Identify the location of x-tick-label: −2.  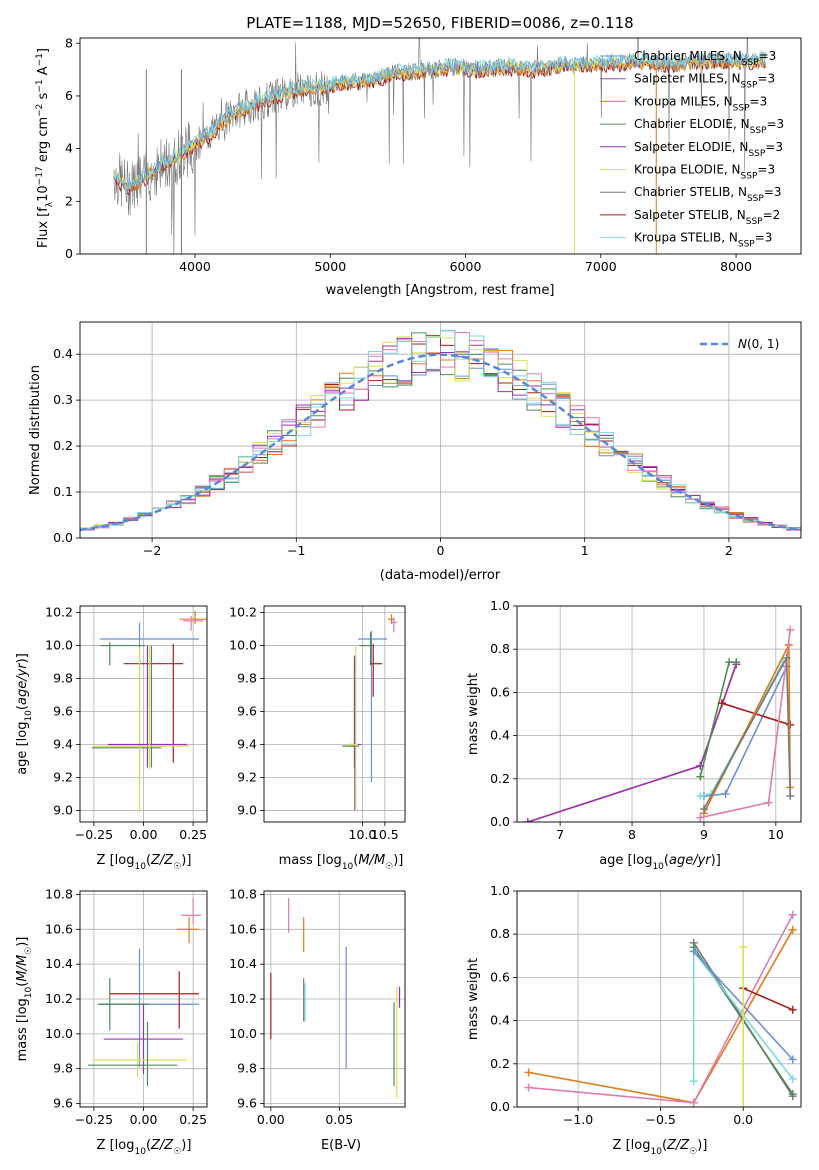
(152, 550).